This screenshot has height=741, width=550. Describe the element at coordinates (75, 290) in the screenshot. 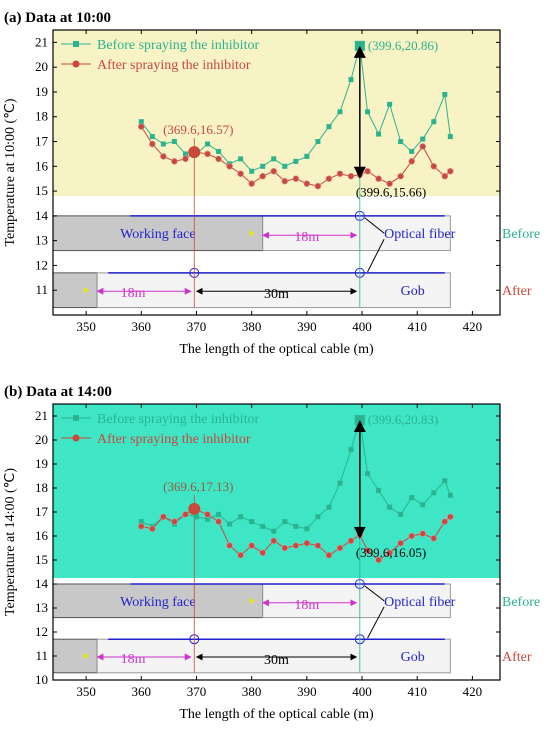

I see `working-face-block-after` at that location.